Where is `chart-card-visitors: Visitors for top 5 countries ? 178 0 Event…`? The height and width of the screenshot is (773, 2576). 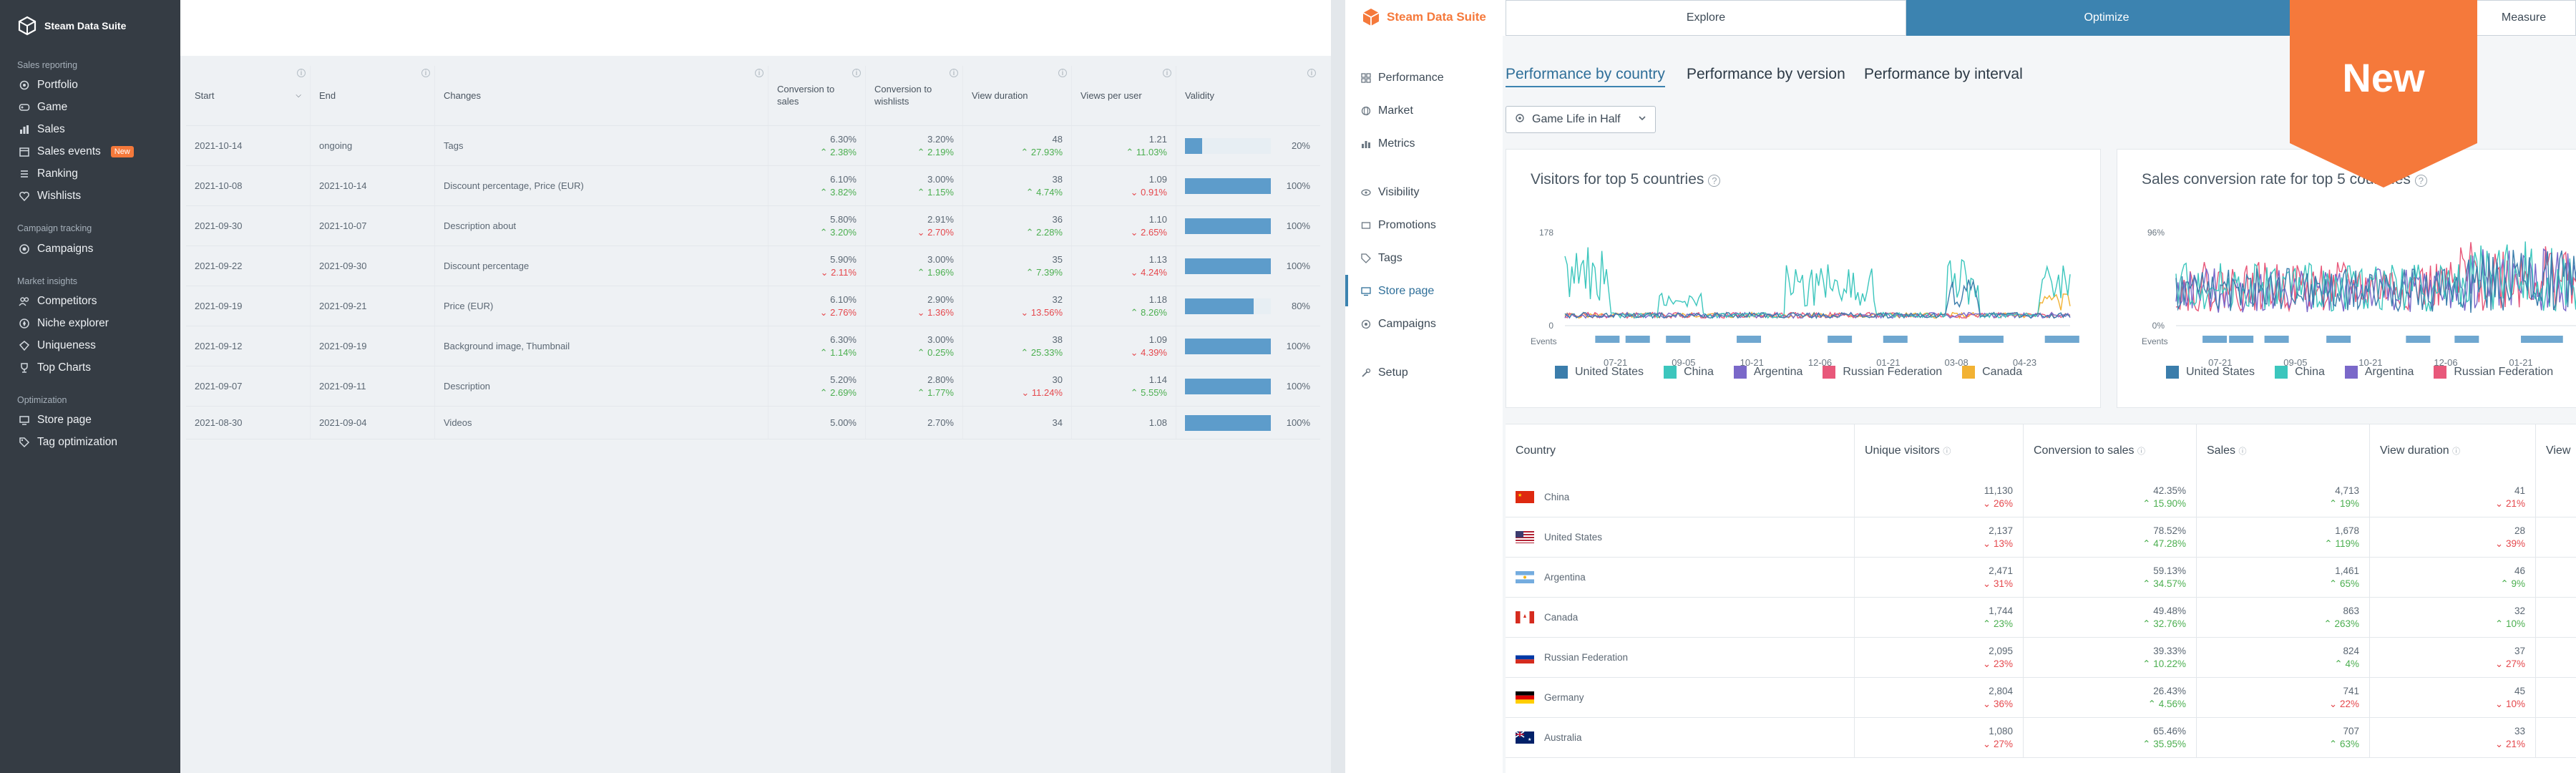
chart-card-visitors: Visitors for top 5 countries ? 178 0 Event… is located at coordinates (1803, 278).